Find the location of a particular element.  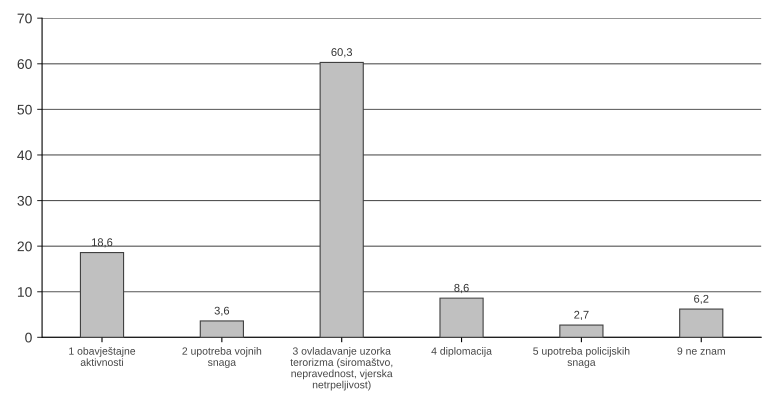

data-label: 18,6 is located at coordinates (102, 243).